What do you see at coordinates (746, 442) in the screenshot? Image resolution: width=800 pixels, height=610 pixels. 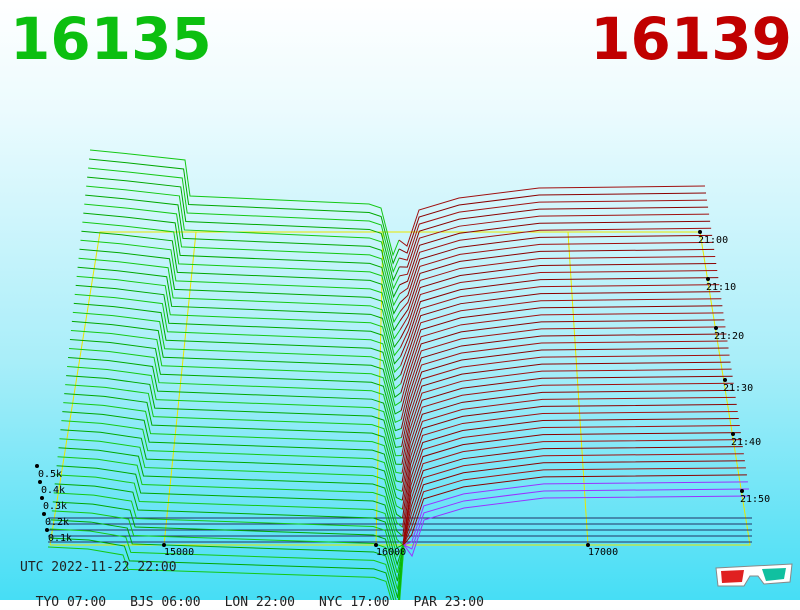 I see `time-tick-label: 21:40` at bounding box center [746, 442].